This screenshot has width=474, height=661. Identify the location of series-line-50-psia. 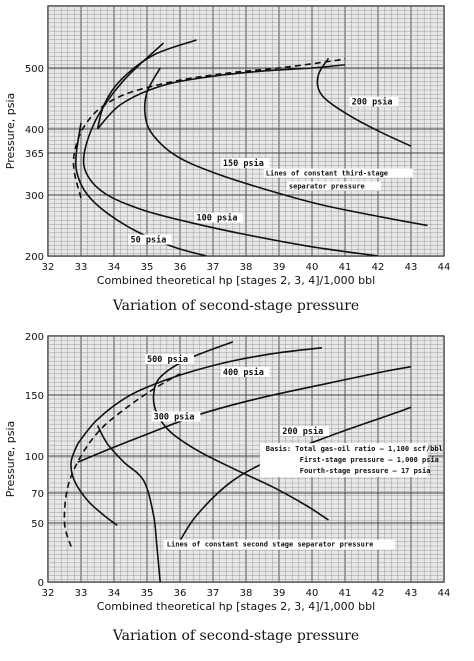
(141, 189).